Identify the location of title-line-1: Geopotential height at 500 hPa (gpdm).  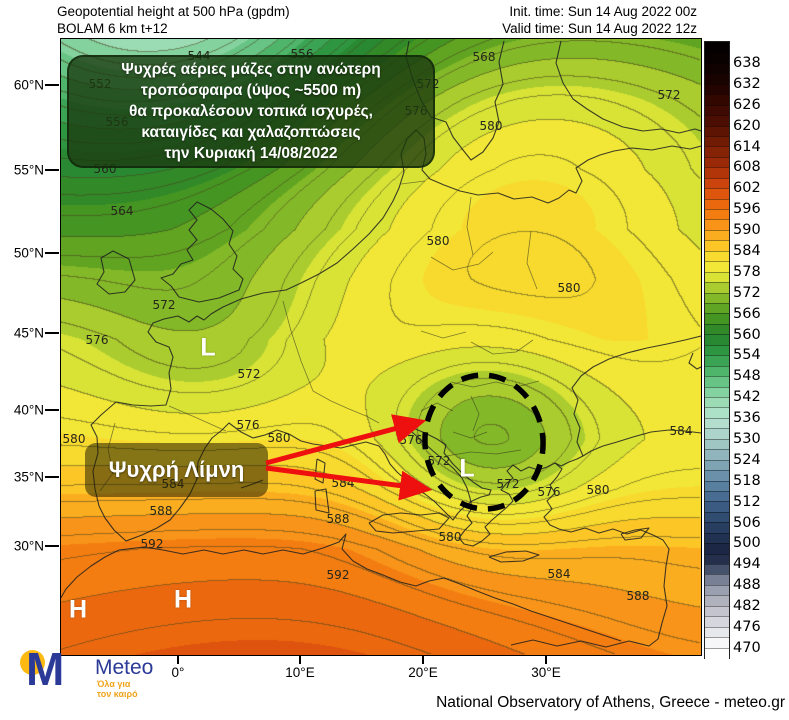
(173, 11).